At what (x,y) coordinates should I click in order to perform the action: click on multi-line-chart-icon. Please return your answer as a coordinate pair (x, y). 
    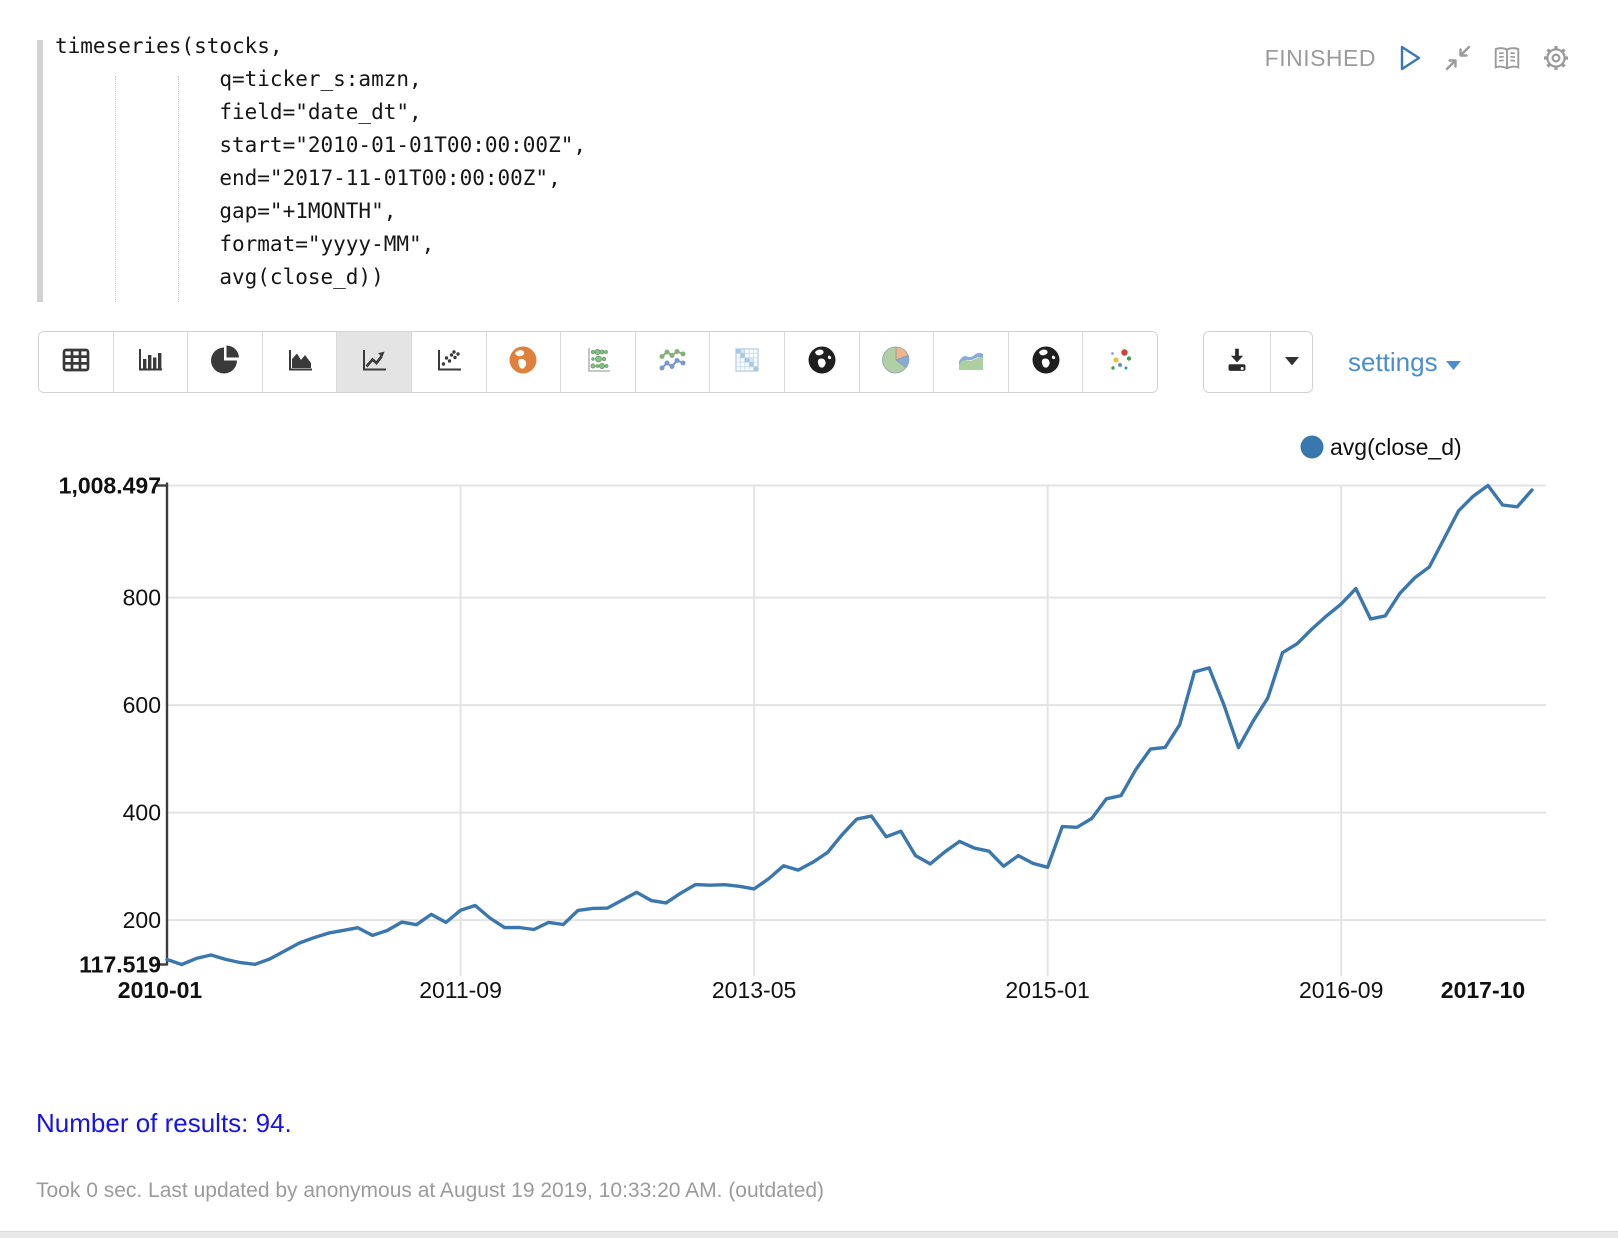
    Looking at the image, I should click on (673, 362).